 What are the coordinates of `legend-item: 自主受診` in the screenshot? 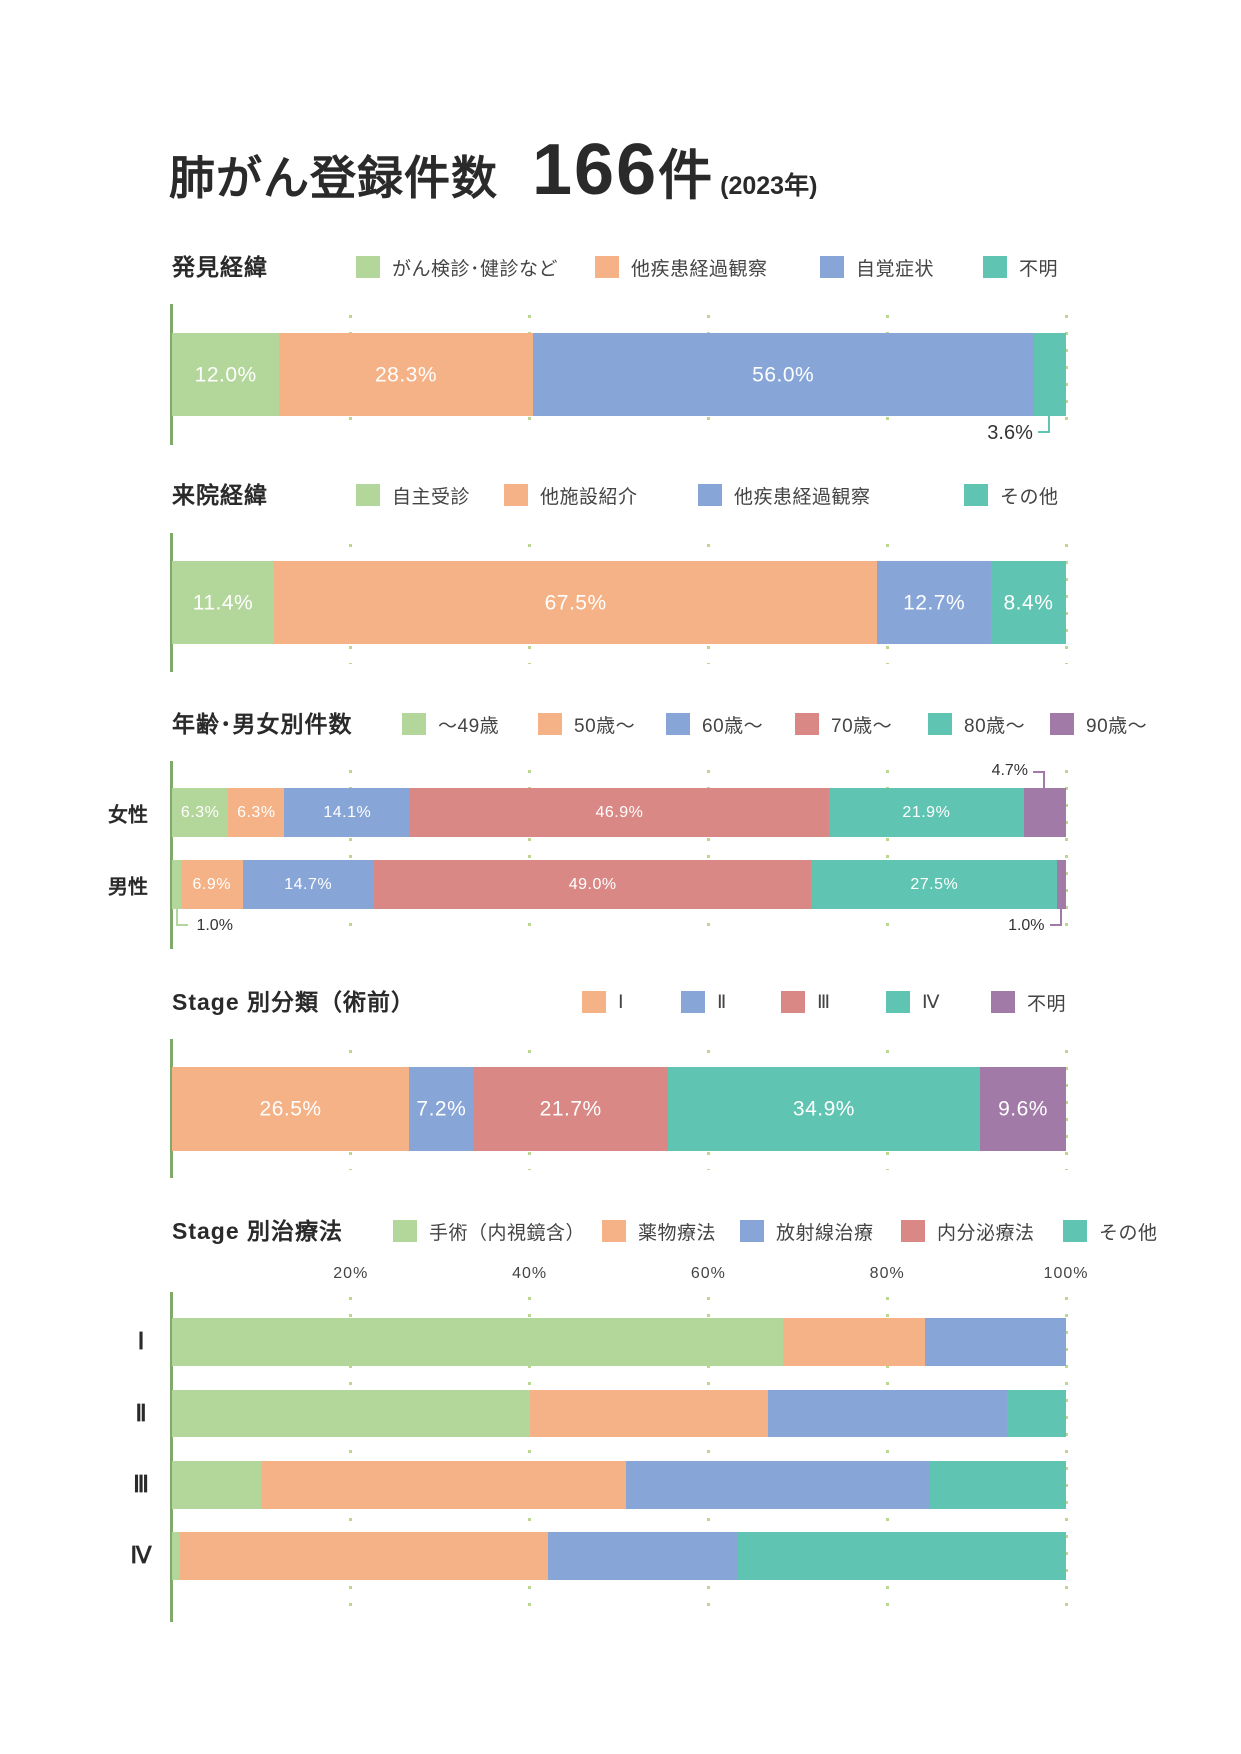 It's located at (413, 495).